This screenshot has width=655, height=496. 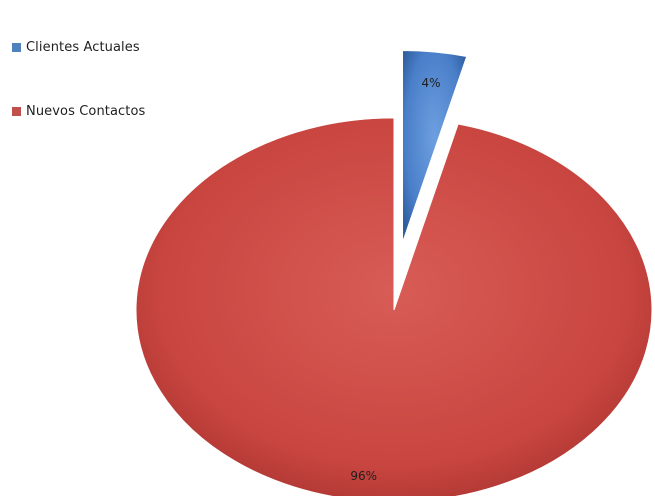 What do you see at coordinates (83, 47) in the screenshot?
I see `legend-label-clientes-actuales: Clientes Actuales` at bounding box center [83, 47].